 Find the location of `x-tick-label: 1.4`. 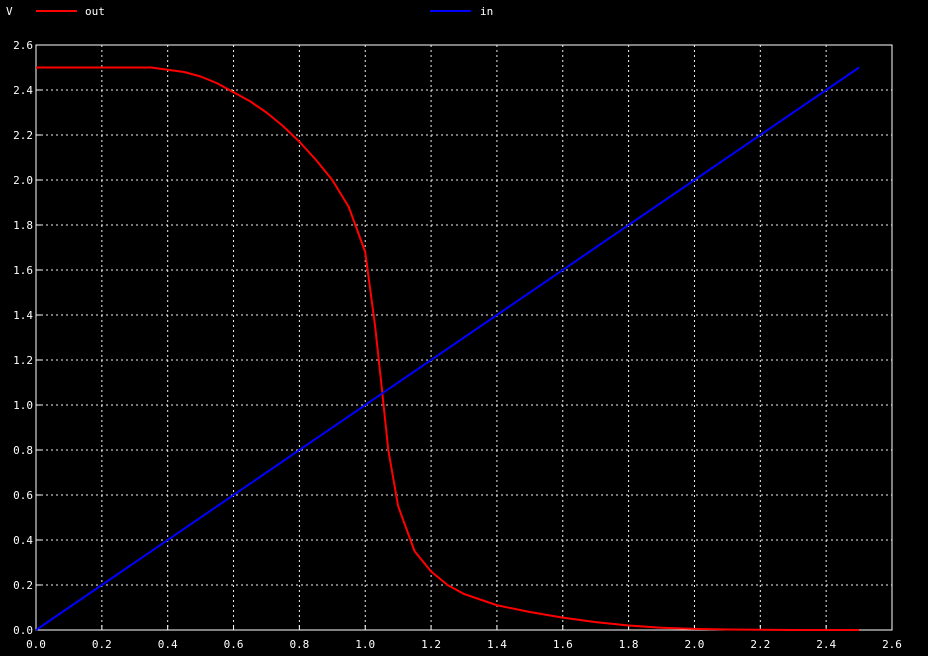

x-tick-label: 1.4 is located at coordinates (497, 644).